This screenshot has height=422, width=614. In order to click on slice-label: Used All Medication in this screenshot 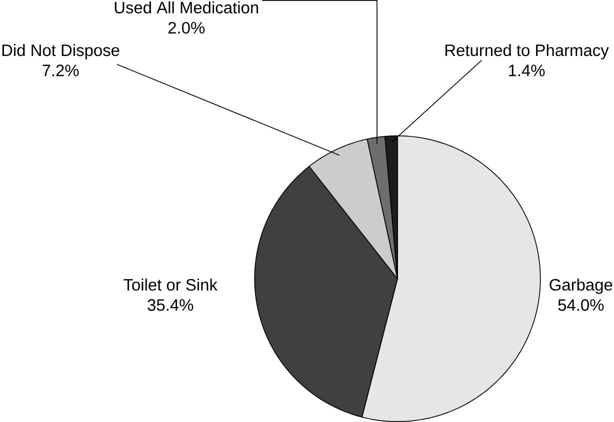, I will do `click(186, 7)`.